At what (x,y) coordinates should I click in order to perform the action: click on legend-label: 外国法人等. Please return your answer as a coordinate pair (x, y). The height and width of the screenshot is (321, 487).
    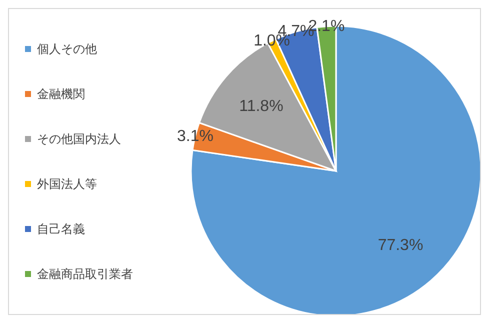
    Looking at the image, I should click on (67, 184).